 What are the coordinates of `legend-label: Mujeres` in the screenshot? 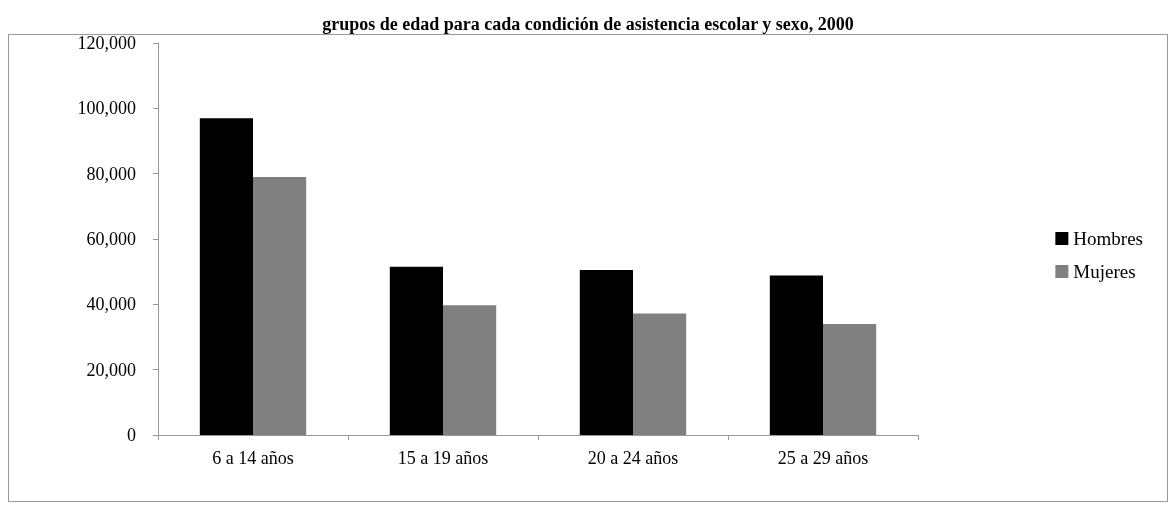 It's located at (1104, 271).